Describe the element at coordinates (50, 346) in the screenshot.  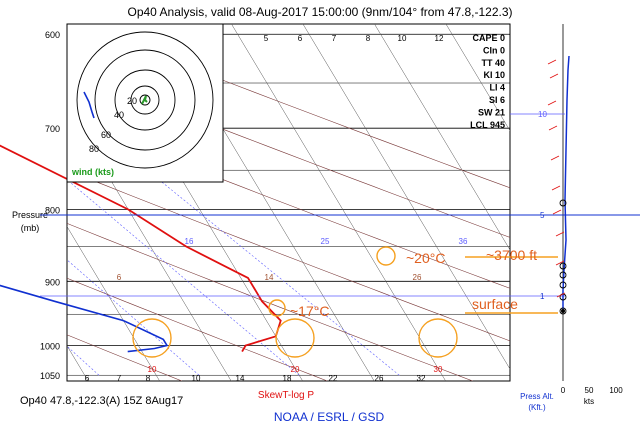
I see `pressure-tick-1000: 1000` at that location.